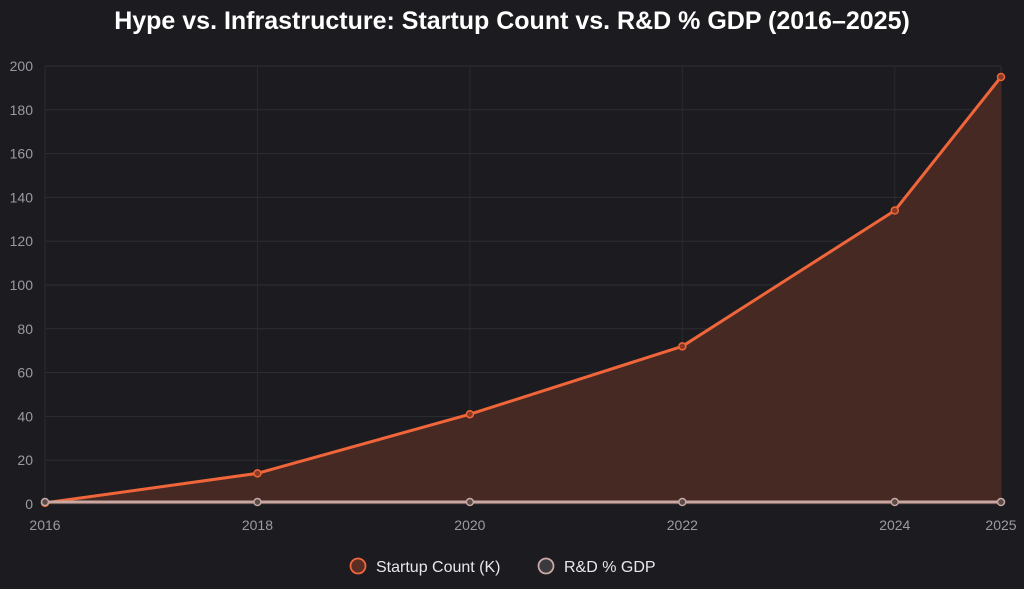 This screenshot has height=589, width=1024. Describe the element at coordinates (25, 373) in the screenshot. I see `y-tick-label: 60` at that location.